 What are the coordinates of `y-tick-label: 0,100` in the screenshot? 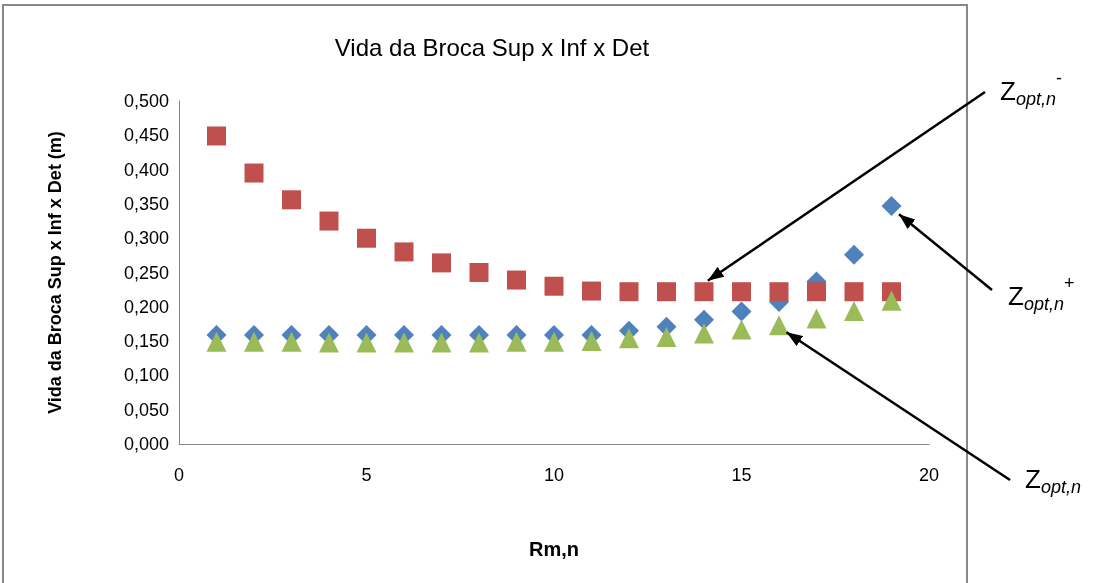 It's located at (146, 375).